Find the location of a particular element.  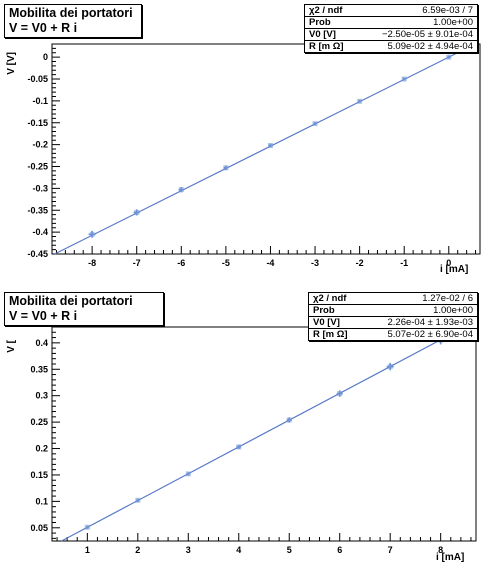

stats-value: −2.50e-05 ± 9.01e-04 is located at coordinates (427, 34).